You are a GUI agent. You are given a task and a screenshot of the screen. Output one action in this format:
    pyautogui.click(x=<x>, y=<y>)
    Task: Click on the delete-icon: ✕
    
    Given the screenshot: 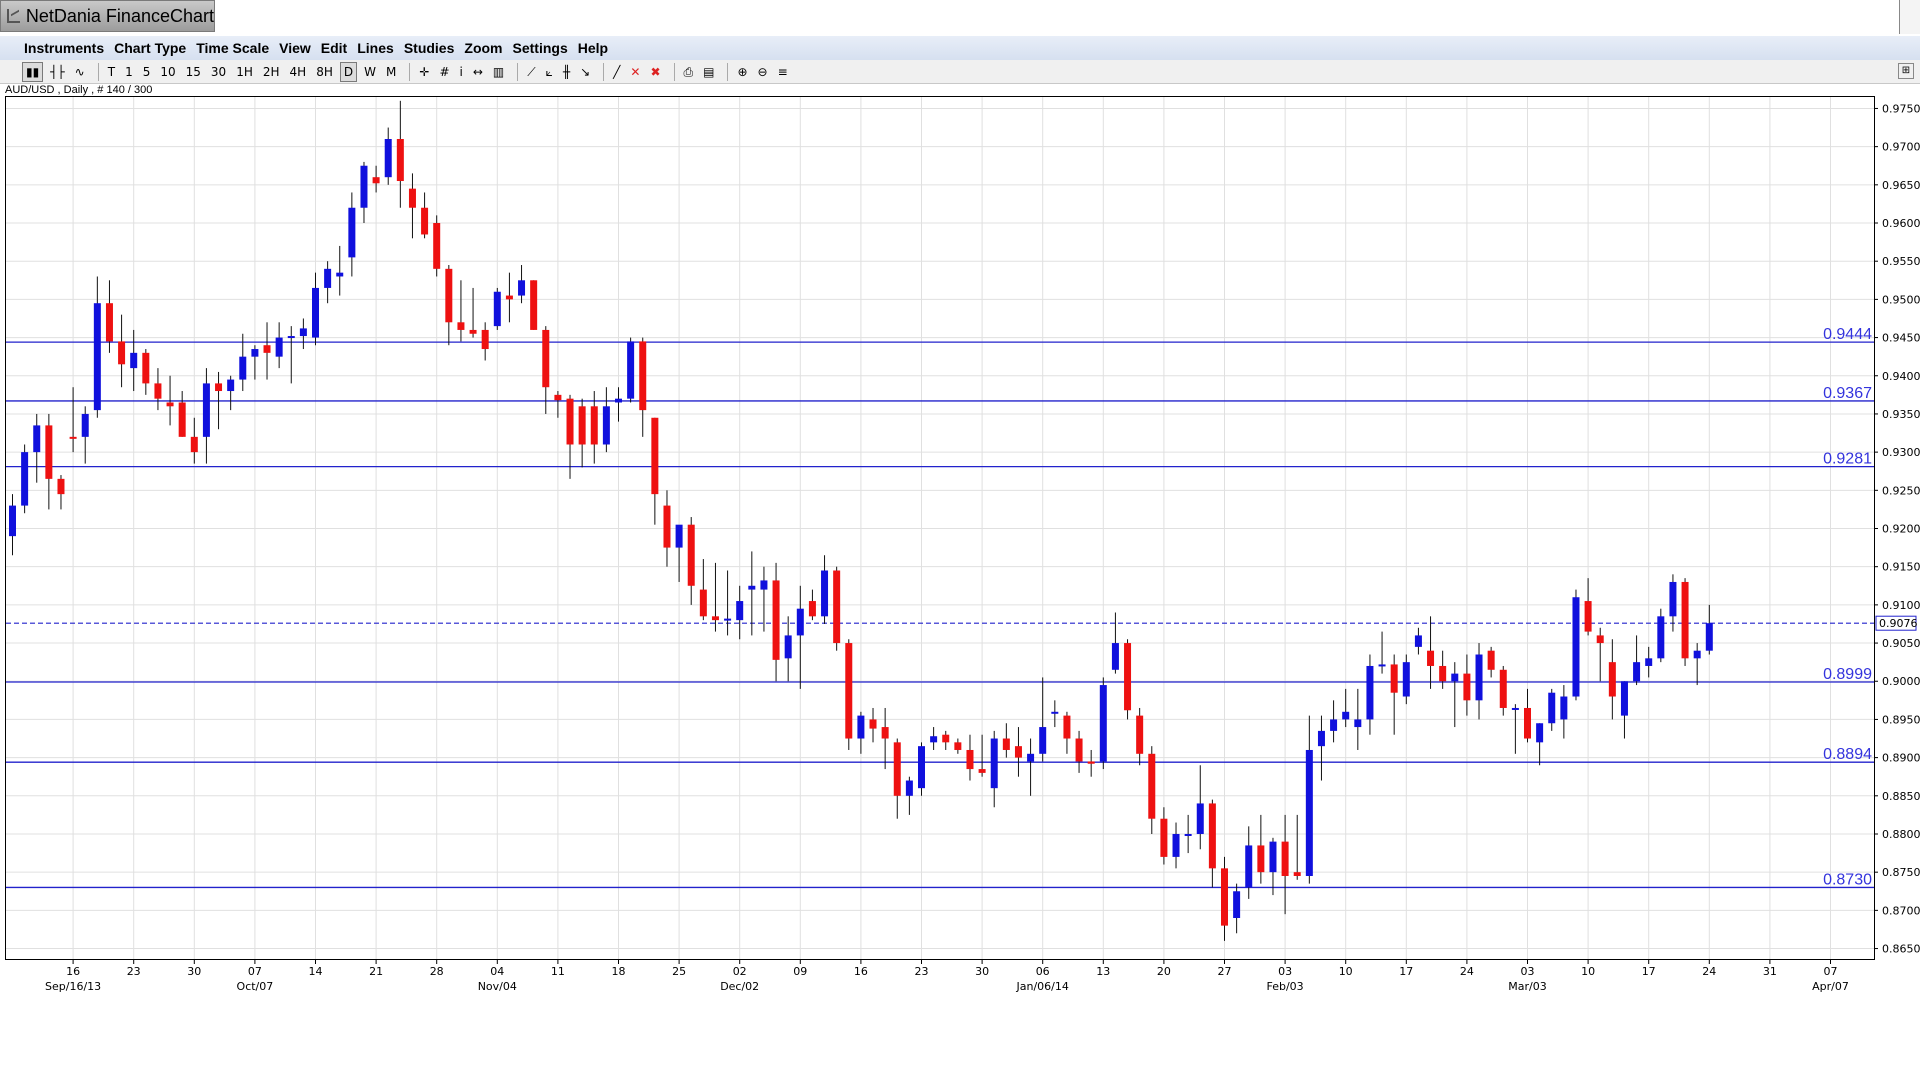 What is the action you would take?
    pyautogui.click(x=635, y=71)
    